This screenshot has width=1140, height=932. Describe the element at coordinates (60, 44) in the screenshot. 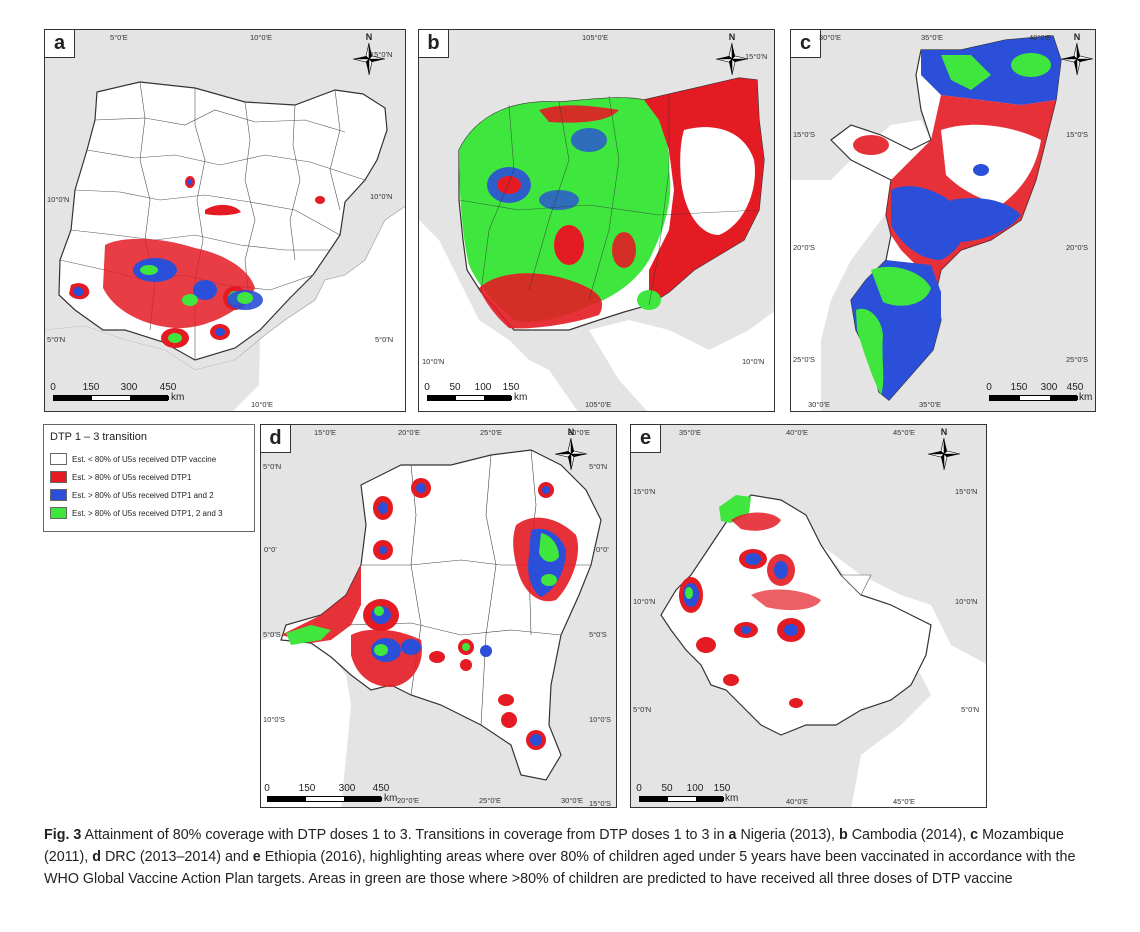

I see `panel-label-a: a` at that location.